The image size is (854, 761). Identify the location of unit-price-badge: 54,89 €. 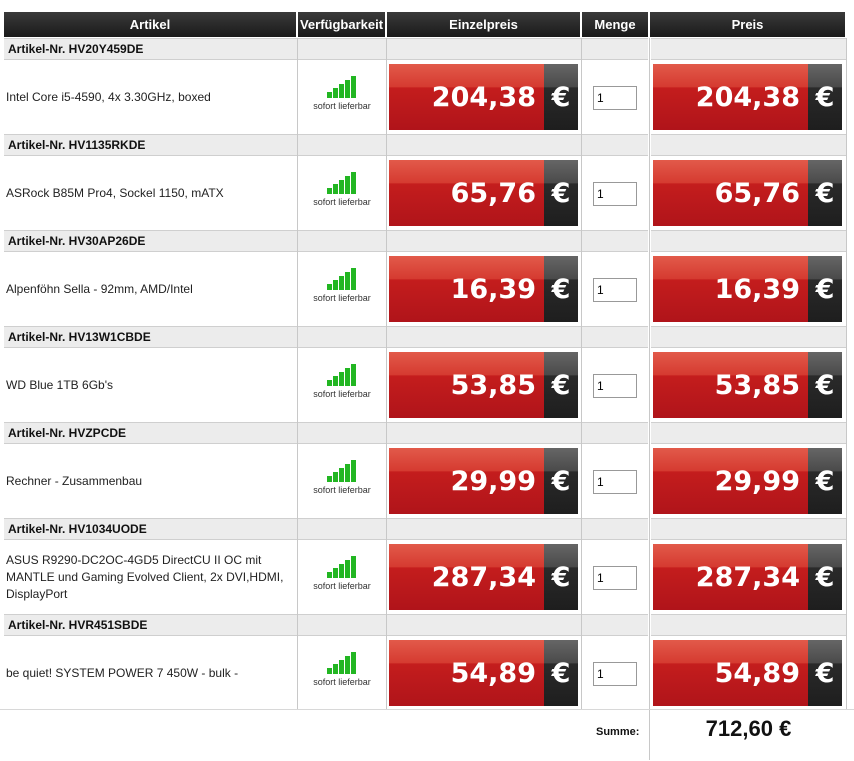
(483, 673).